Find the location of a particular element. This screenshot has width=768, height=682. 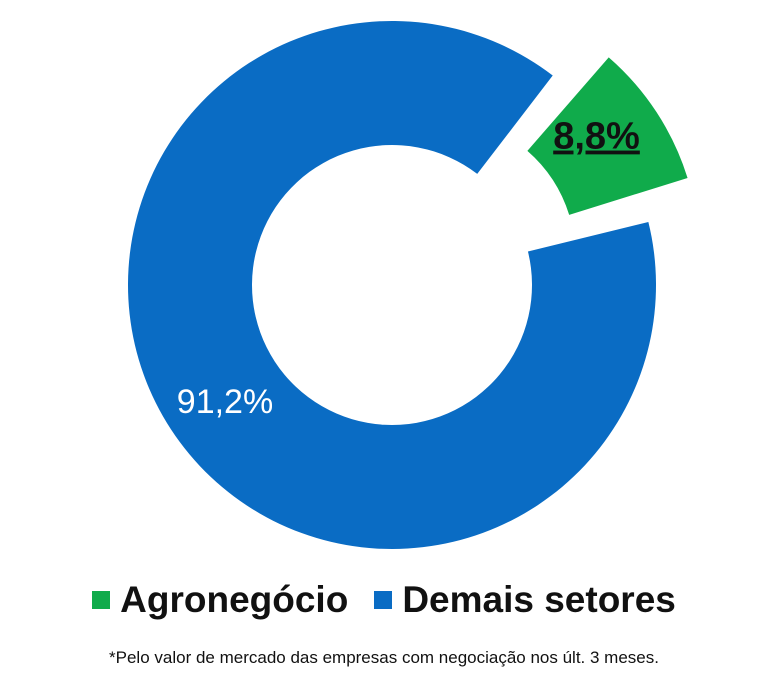

data-label-demais-setores: 91,2% is located at coordinates (225, 402).